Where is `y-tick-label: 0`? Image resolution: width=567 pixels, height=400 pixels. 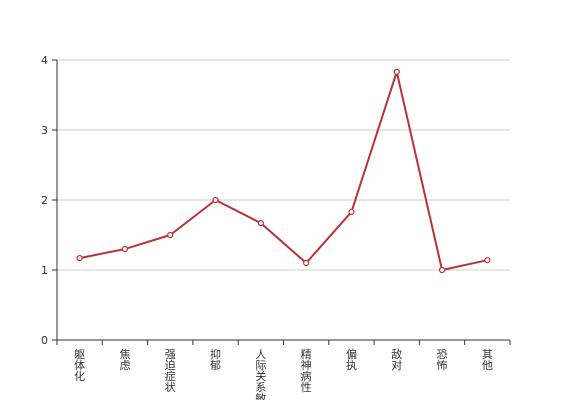
y-tick-label: 0 is located at coordinates (44, 340).